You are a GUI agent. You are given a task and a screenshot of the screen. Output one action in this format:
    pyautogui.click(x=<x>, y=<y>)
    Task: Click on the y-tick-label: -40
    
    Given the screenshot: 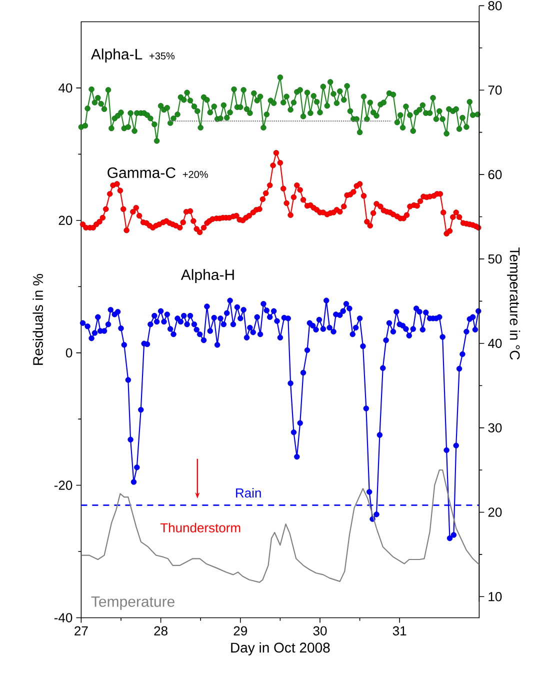 What is the action you would take?
    pyautogui.click(x=63, y=617)
    